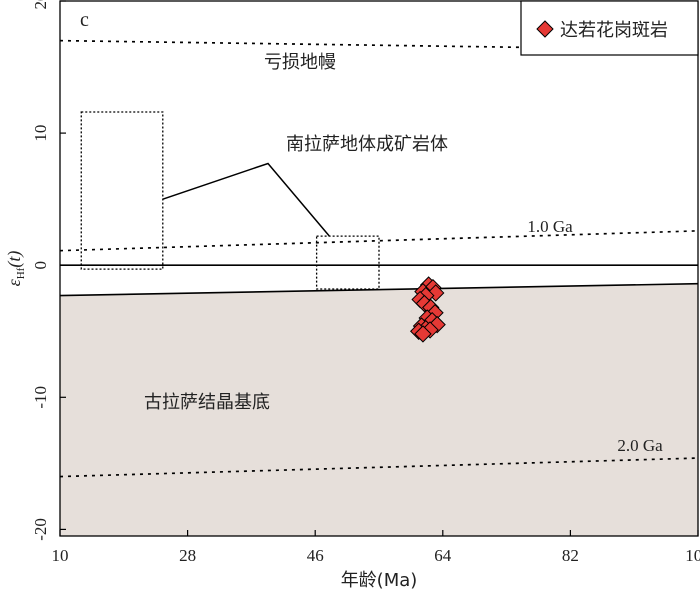 The width and height of the screenshot is (700, 594). What do you see at coordinates (692, 555) in the screenshot?
I see `x-tick-label: 100` at bounding box center [692, 555].